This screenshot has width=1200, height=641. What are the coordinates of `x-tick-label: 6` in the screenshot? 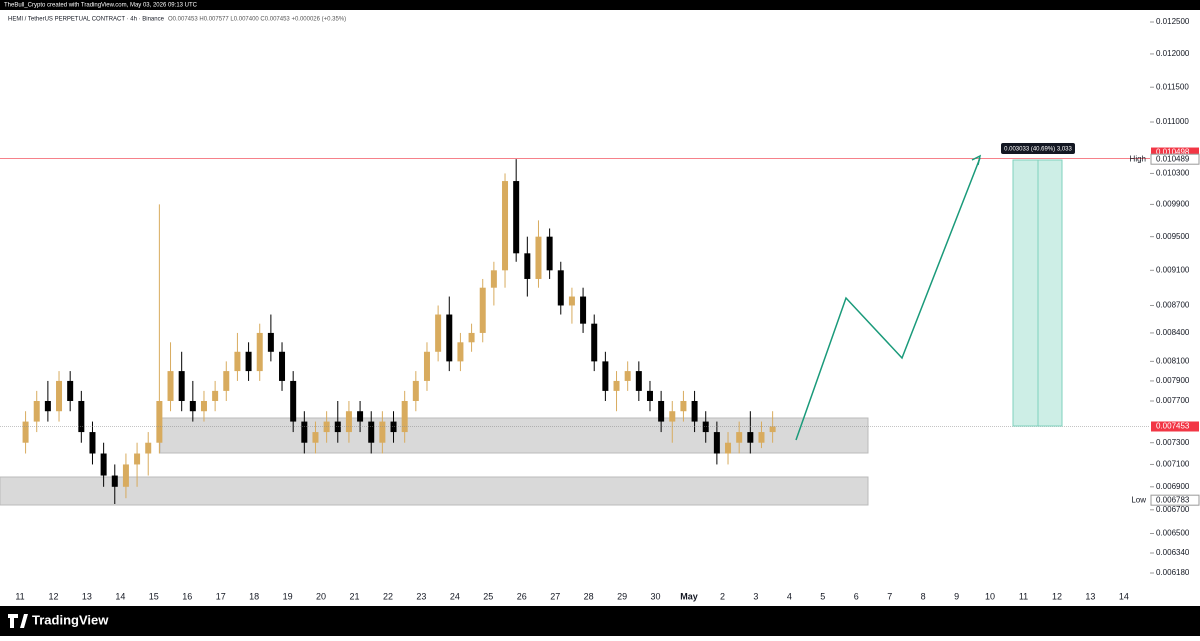 It's located at (856, 596).